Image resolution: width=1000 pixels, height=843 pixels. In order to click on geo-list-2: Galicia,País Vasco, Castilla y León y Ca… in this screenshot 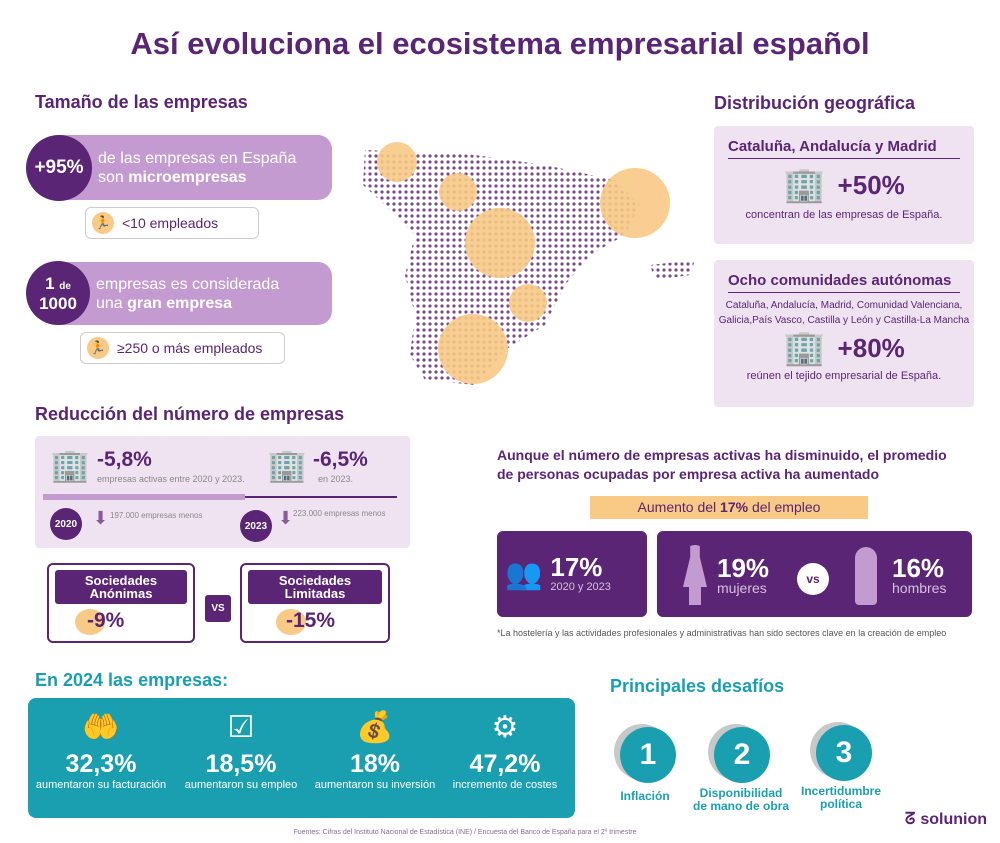, I will do `click(844, 320)`.